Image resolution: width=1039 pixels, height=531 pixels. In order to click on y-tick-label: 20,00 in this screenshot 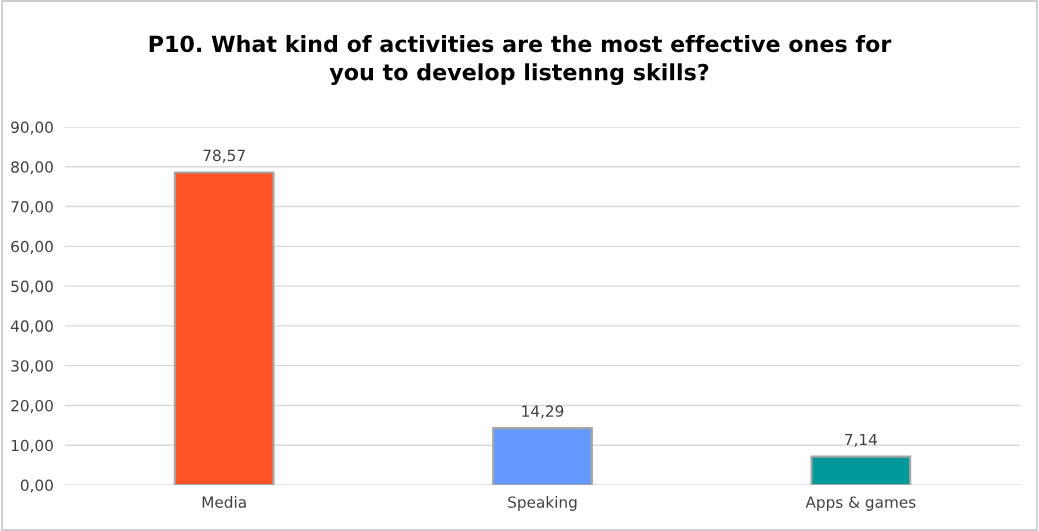, I will do `click(32, 406)`.